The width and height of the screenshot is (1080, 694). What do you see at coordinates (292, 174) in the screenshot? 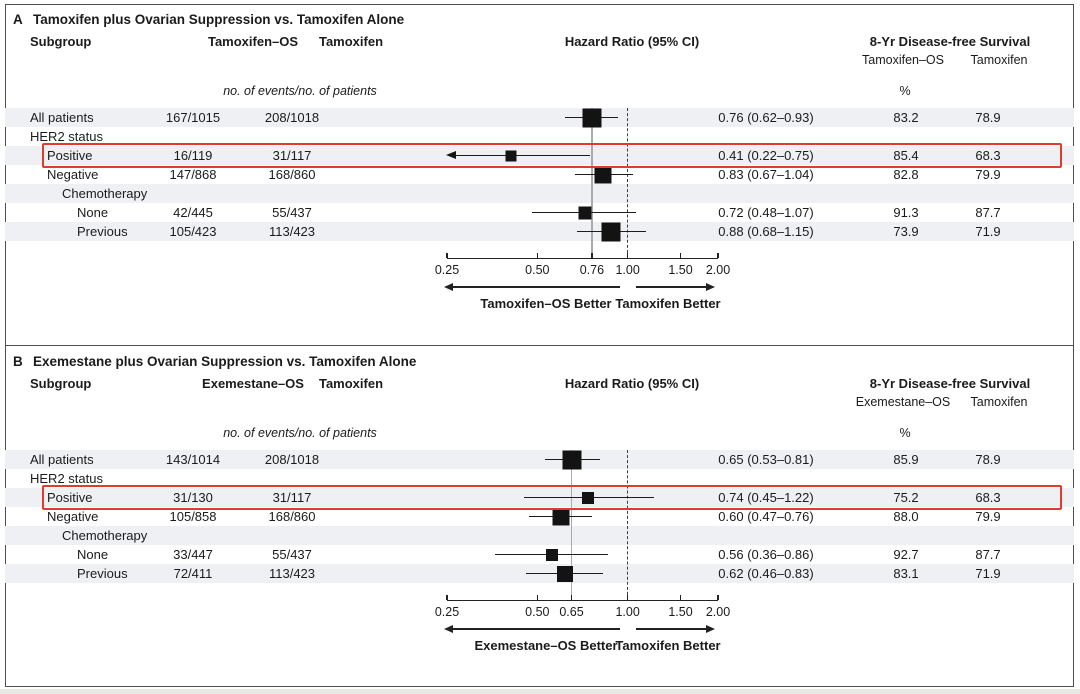
I see `events-cell-arm2: 168/860` at bounding box center [292, 174].